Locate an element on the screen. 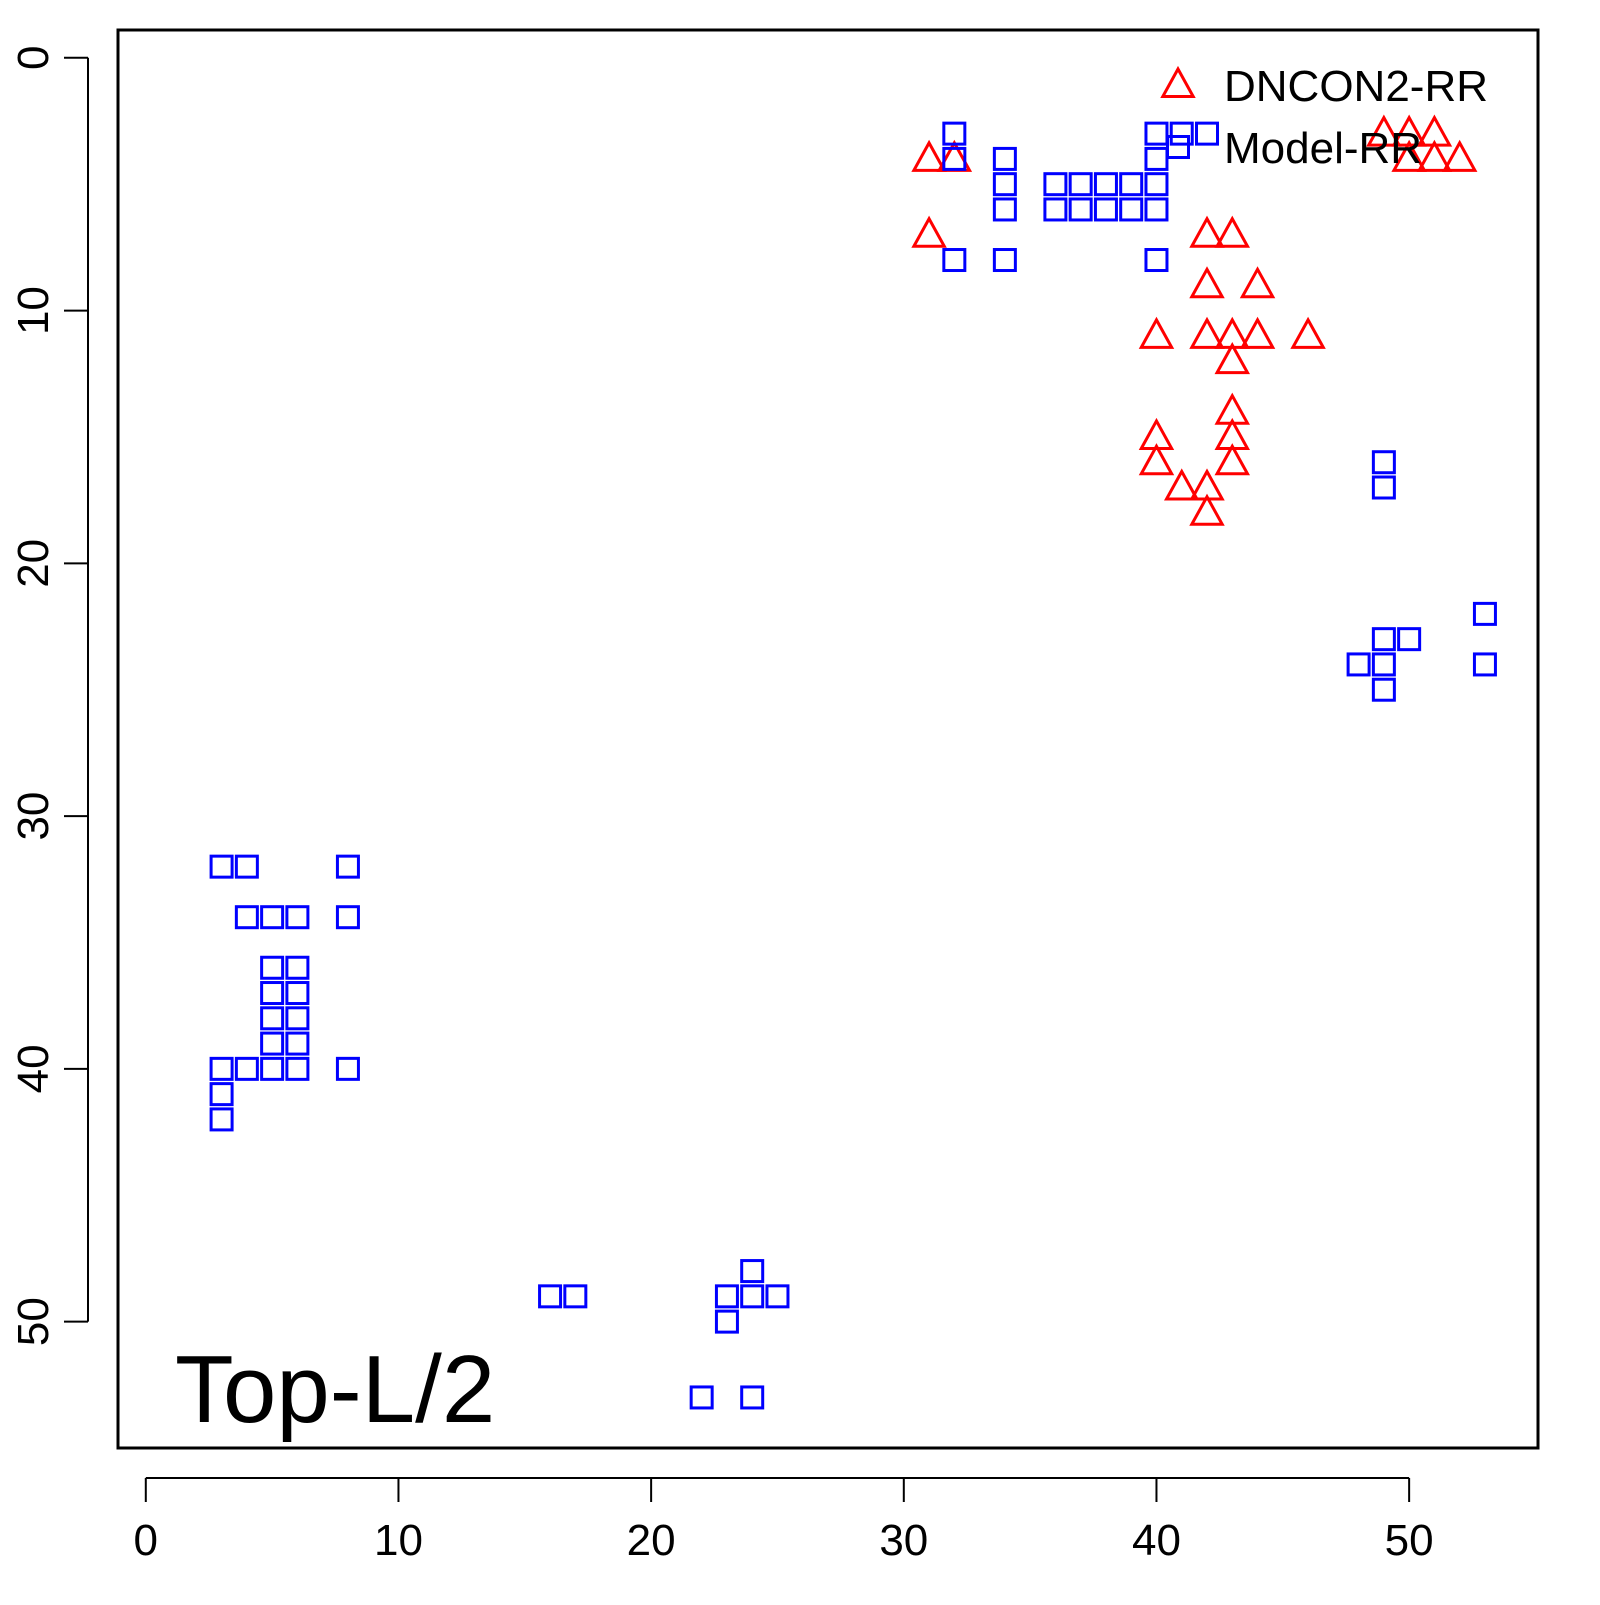  y-tick-label: 0 is located at coordinates (33, 58).